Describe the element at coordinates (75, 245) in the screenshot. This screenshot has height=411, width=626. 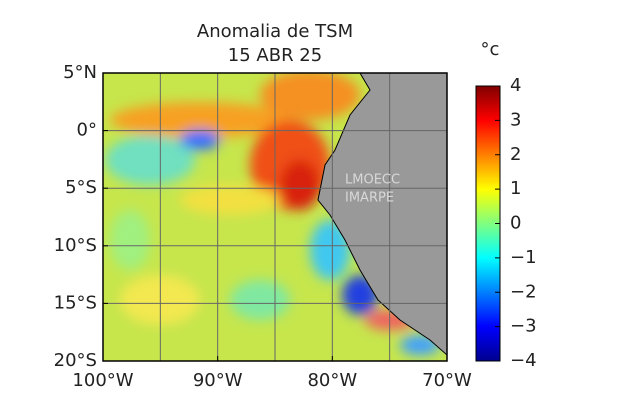
I see `y-tick-label: 10°S` at that location.